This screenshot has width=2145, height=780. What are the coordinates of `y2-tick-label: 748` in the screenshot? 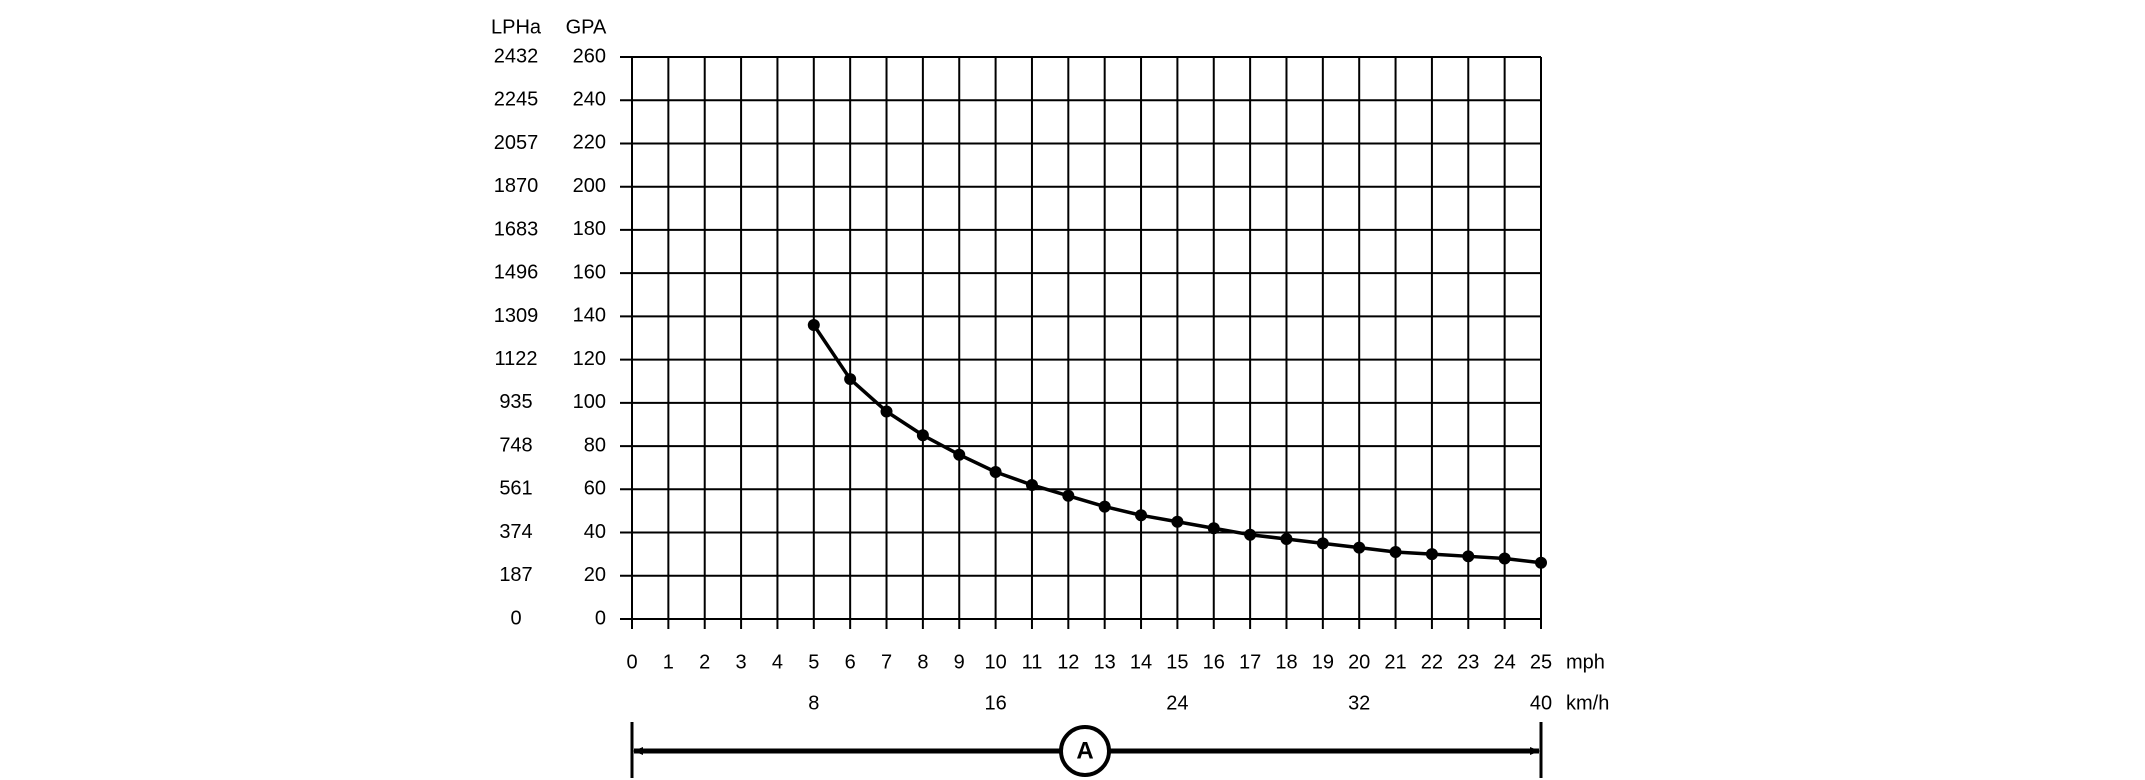 It's located at (515, 445).